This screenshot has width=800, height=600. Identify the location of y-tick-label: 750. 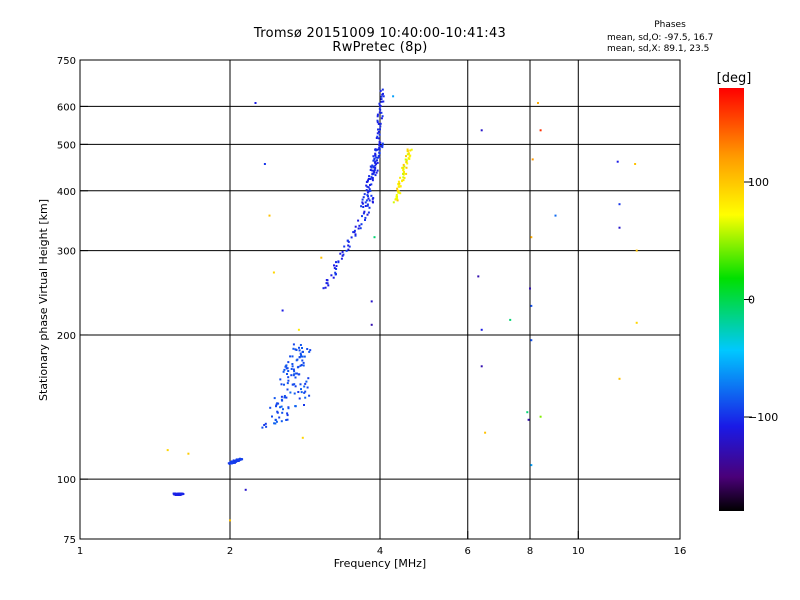
(66, 61).